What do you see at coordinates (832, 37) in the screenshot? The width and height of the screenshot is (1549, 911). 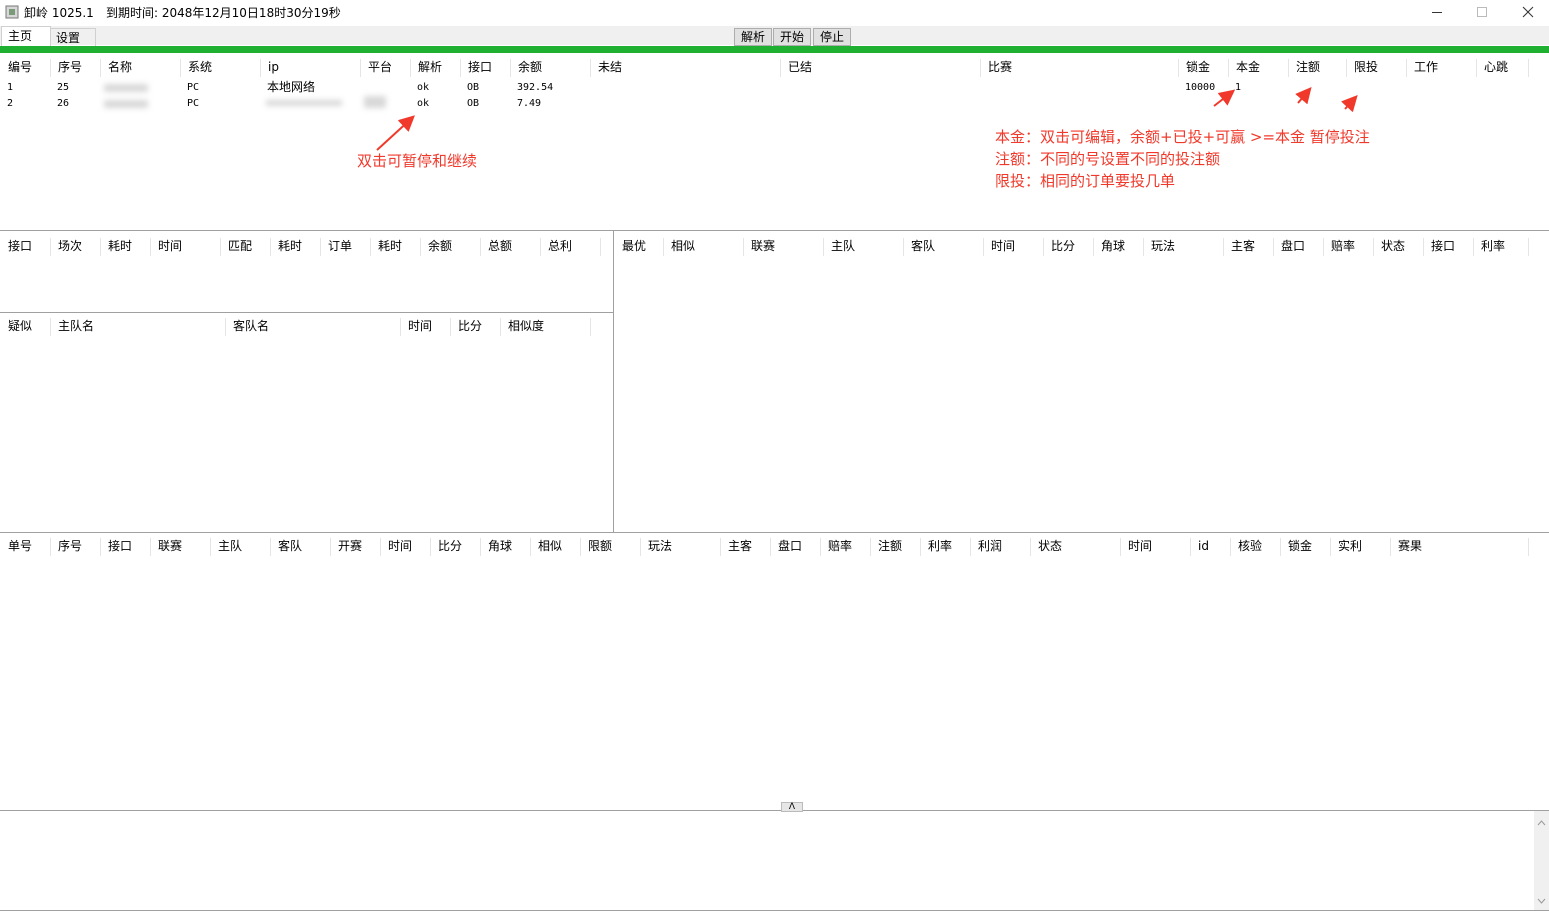 I see `stop-button: 停止` at bounding box center [832, 37].